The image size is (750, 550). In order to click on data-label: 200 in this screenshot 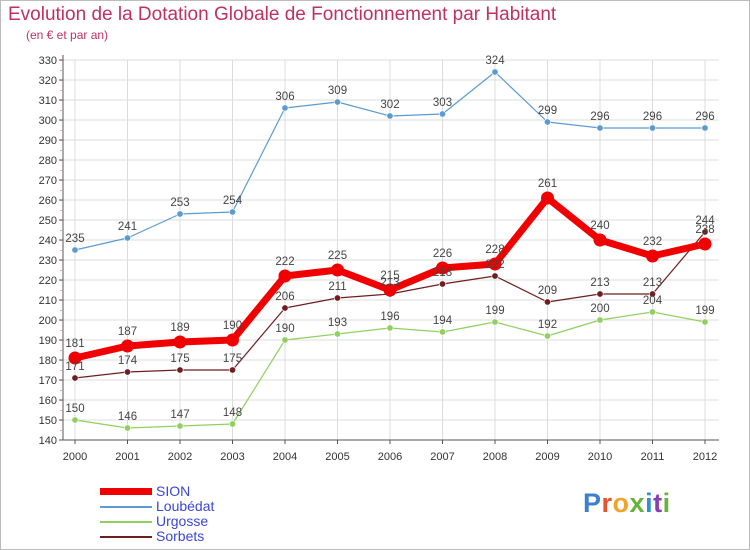, I will do `click(599, 309)`.